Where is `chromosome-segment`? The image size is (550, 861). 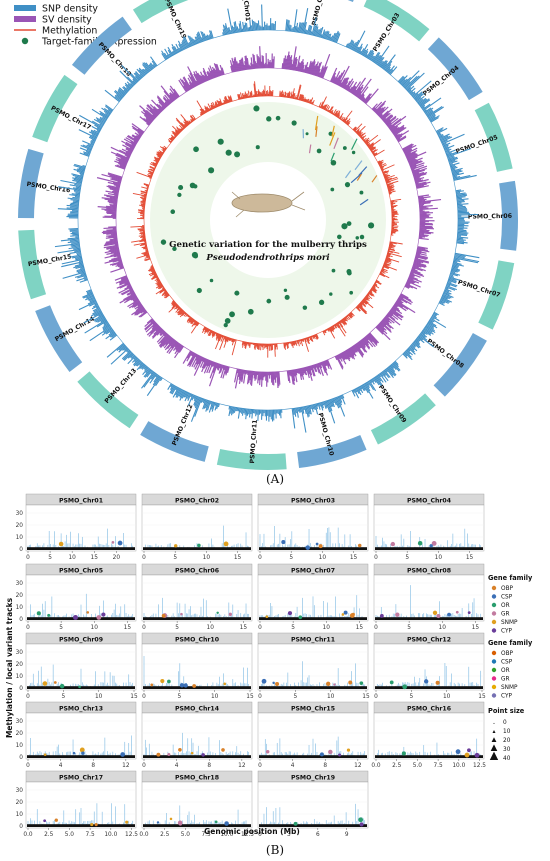 chromosome-segment is located at coordinates (496, 295).